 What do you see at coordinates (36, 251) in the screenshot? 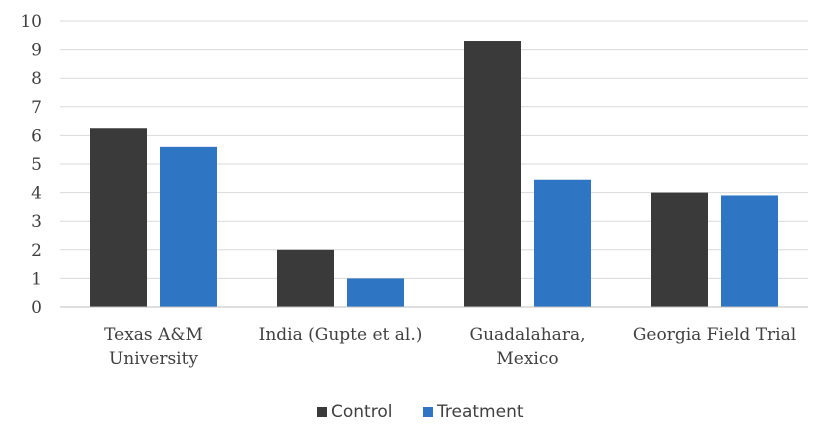
I see `y-tick-label: 2` at bounding box center [36, 251].